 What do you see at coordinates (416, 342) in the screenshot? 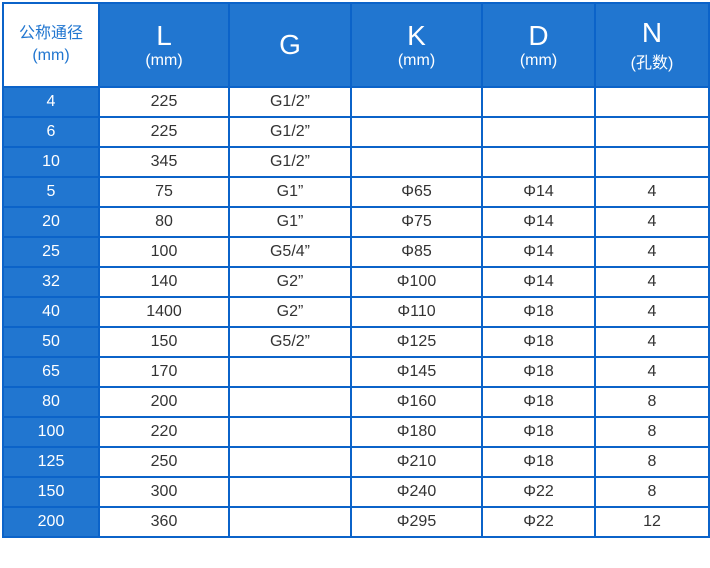
I see `cell-K: Φ125` at bounding box center [416, 342].